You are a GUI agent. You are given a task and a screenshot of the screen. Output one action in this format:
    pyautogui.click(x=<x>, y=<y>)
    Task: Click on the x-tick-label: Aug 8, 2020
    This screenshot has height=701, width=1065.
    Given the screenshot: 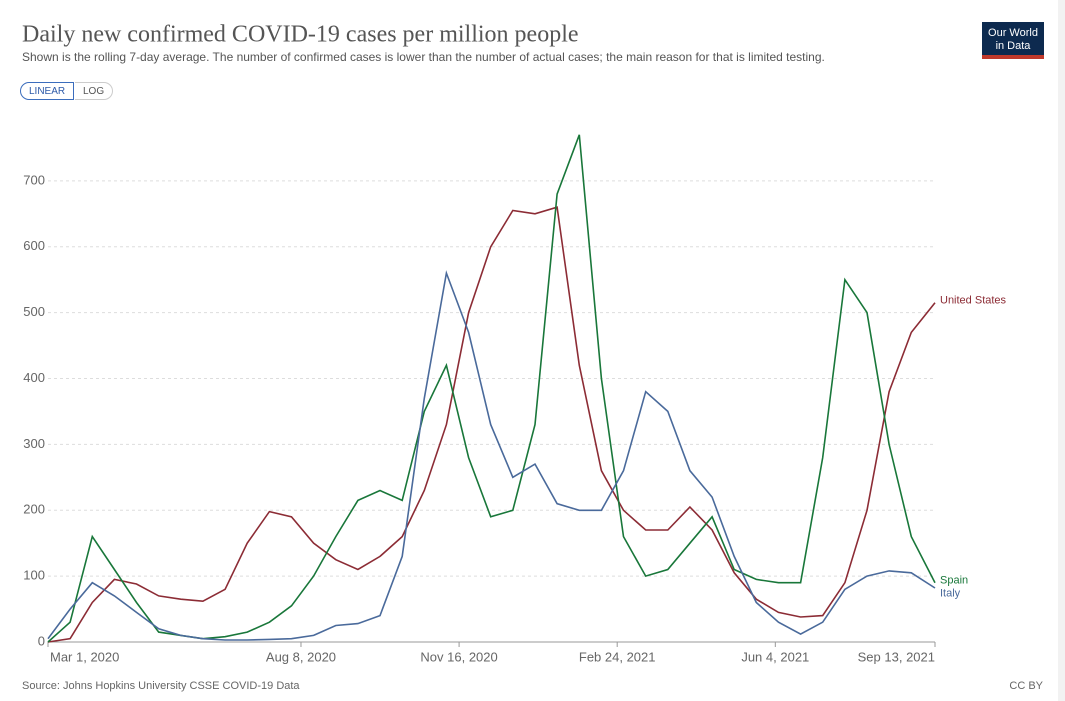 What is the action you would take?
    pyautogui.click(x=301, y=656)
    